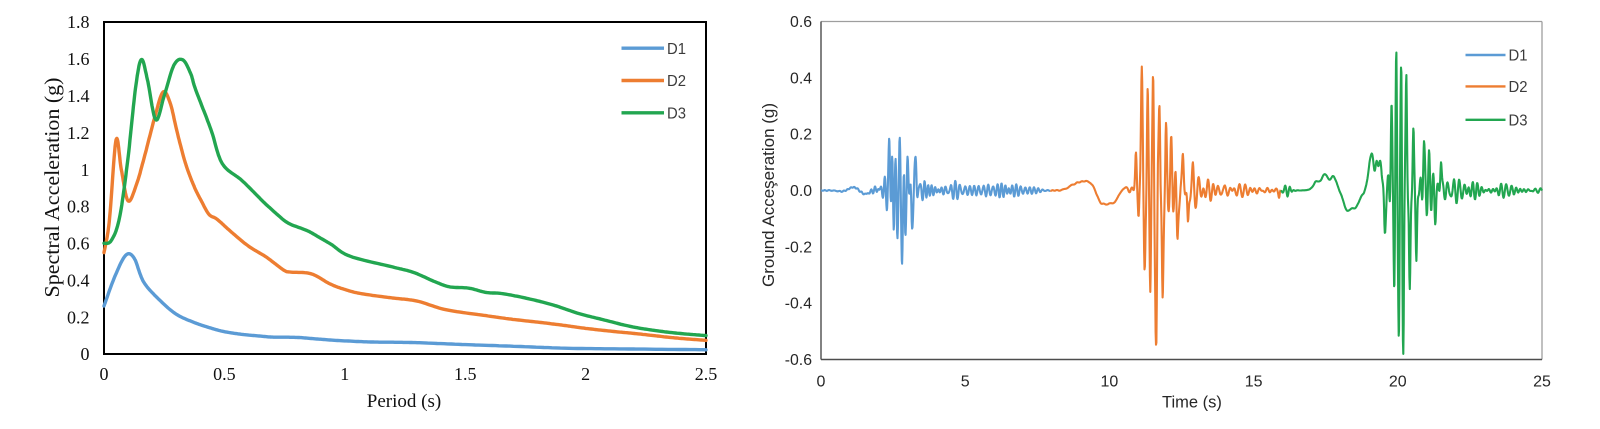 The width and height of the screenshot is (1600, 429). Describe the element at coordinates (1542, 382) in the screenshot. I see `svg-text: 25` at that location.